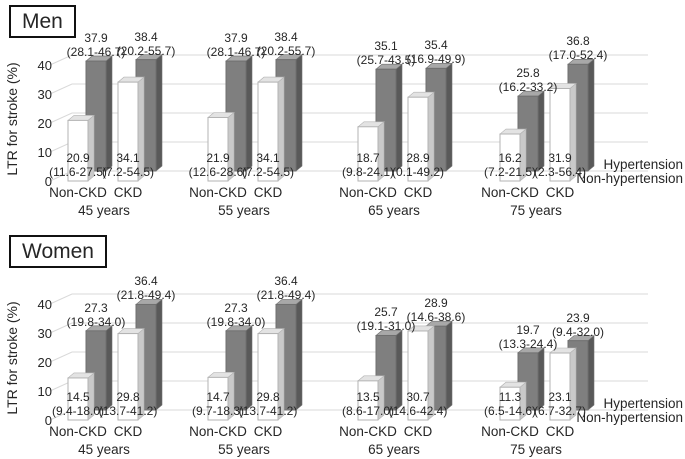 This screenshot has width=685, height=459. Describe the element at coordinates (578, 317) in the screenshot. I see `hypertension-label-value: 23.9` at that location.